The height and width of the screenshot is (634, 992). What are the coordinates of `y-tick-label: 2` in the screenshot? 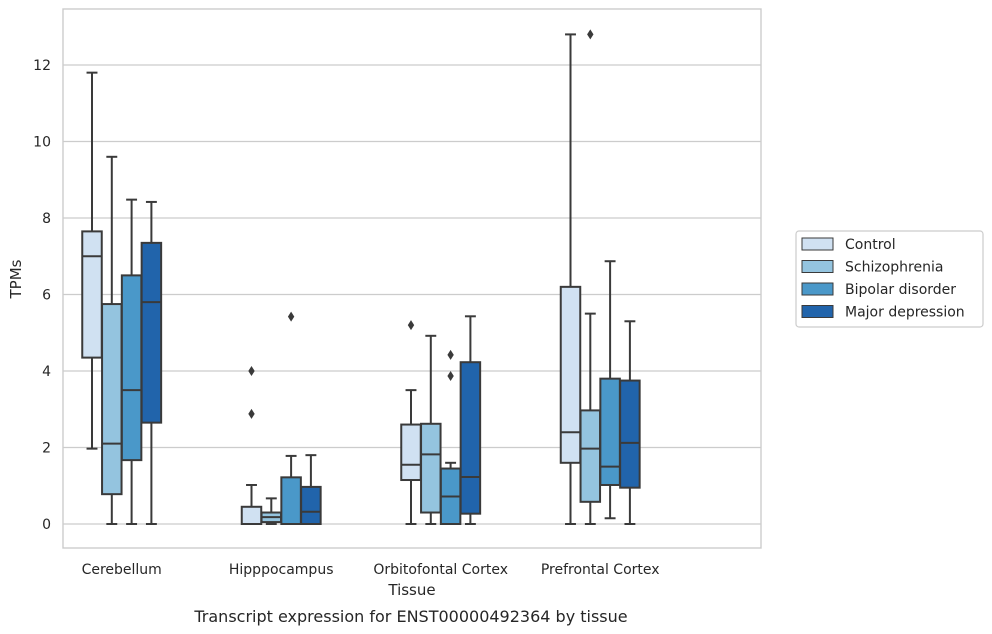 It's located at (46, 449).